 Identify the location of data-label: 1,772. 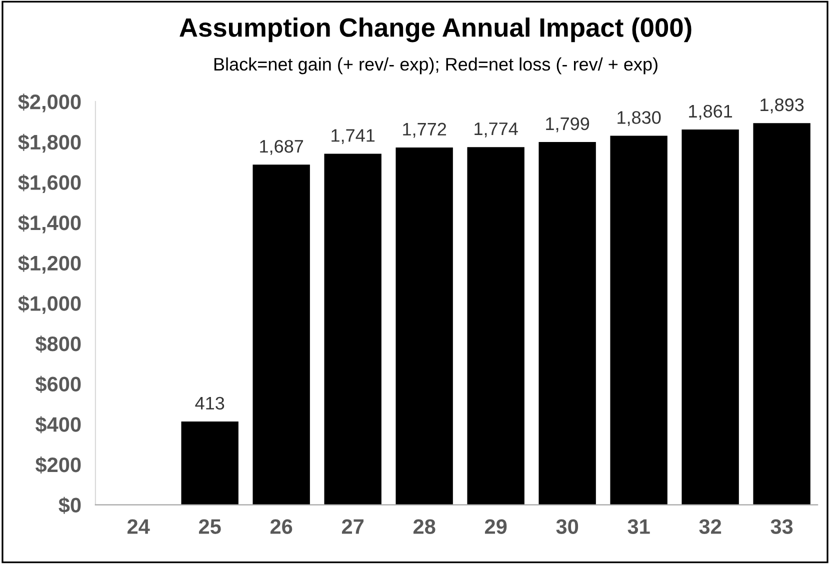
(424, 130).